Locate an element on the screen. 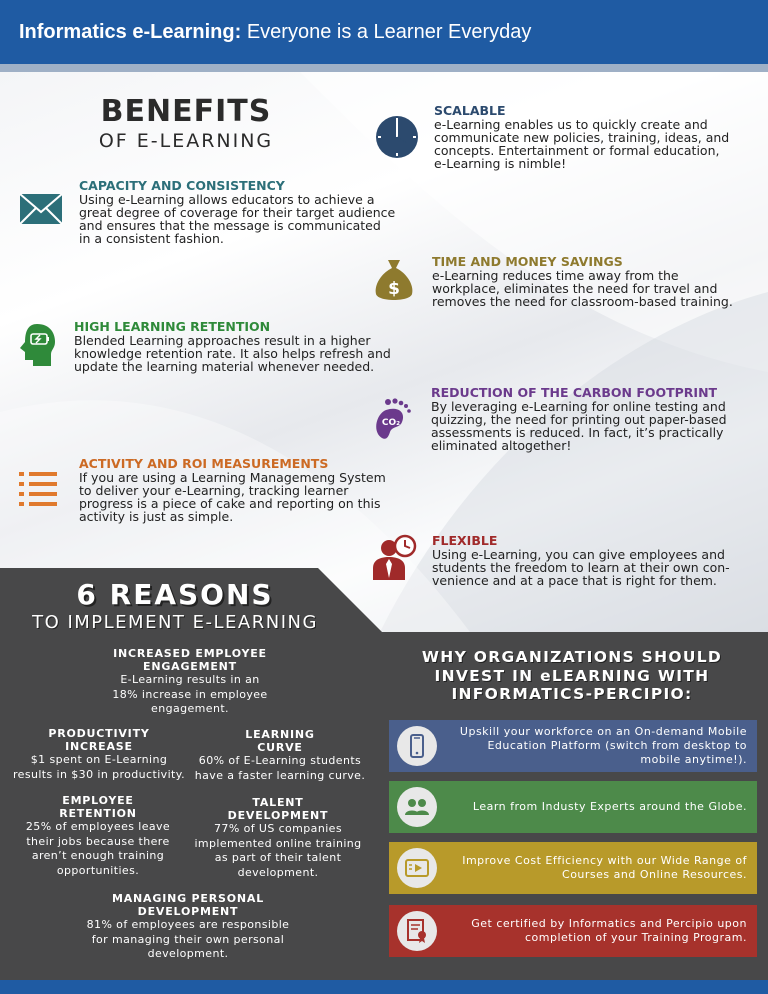  envelope-icon is located at coordinates (41, 209).